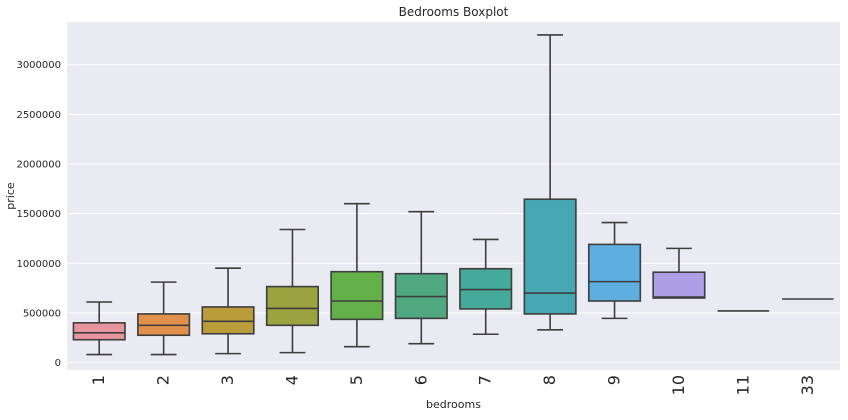 This screenshot has height=420, width=848. I want to click on x-tick-label: 1, so click(98, 380).